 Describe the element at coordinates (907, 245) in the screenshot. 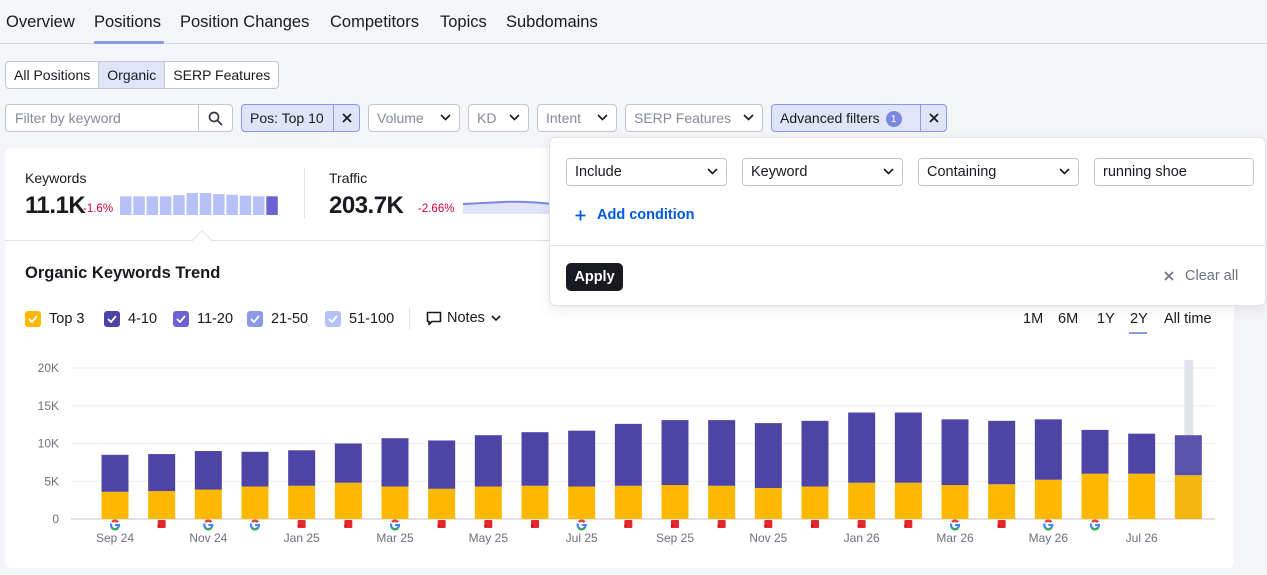

I see `popup-divider` at that location.